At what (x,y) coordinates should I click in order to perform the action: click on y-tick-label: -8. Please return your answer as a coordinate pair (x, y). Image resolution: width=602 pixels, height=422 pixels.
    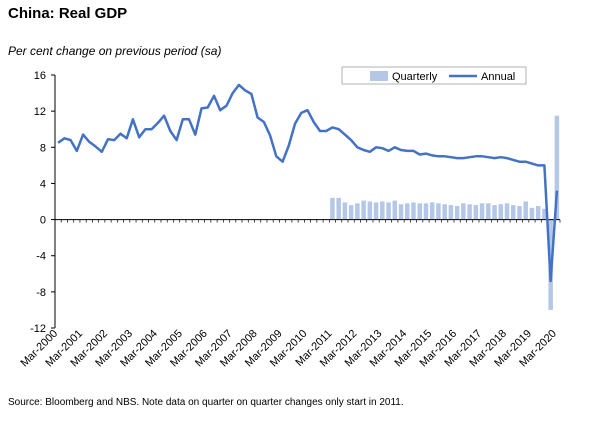
    Looking at the image, I should click on (41, 293).